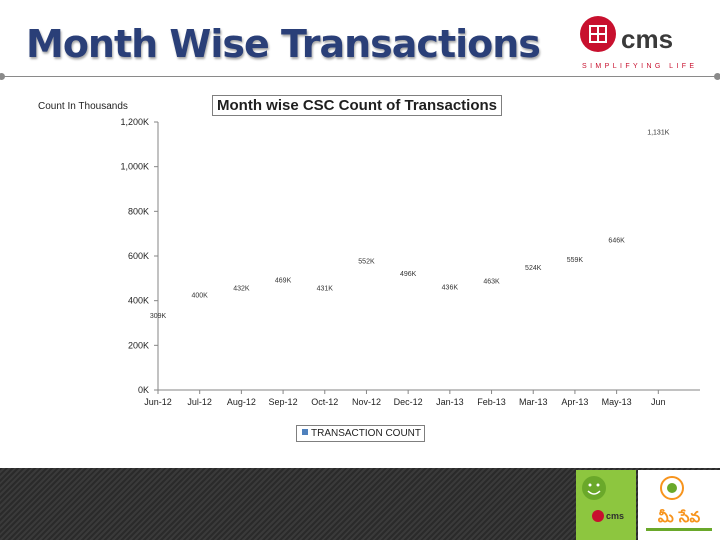 Image resolution: width=720 pixels, height=540 pixels. I want to click on y-tick-label: 1,200K, so click(134, 122).